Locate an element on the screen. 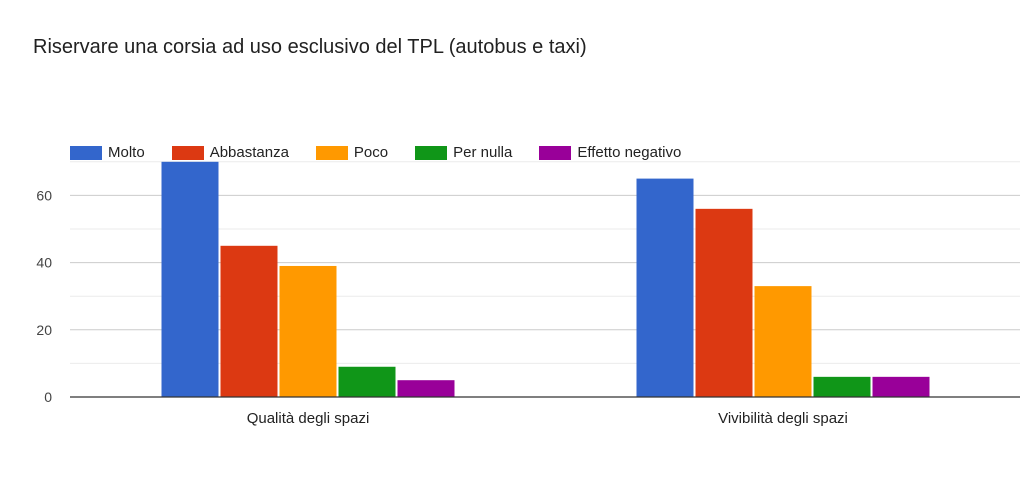 The image size is (1022, 500). legend-label: Per nulla is located at coordinates (483, 152).